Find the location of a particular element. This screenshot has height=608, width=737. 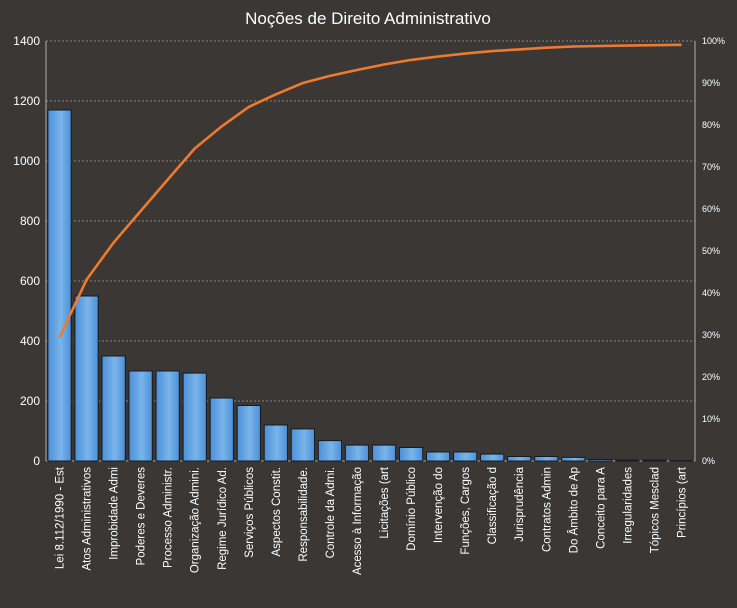

x-category-label: Jurisprudência is located at coordinates (520, 503).